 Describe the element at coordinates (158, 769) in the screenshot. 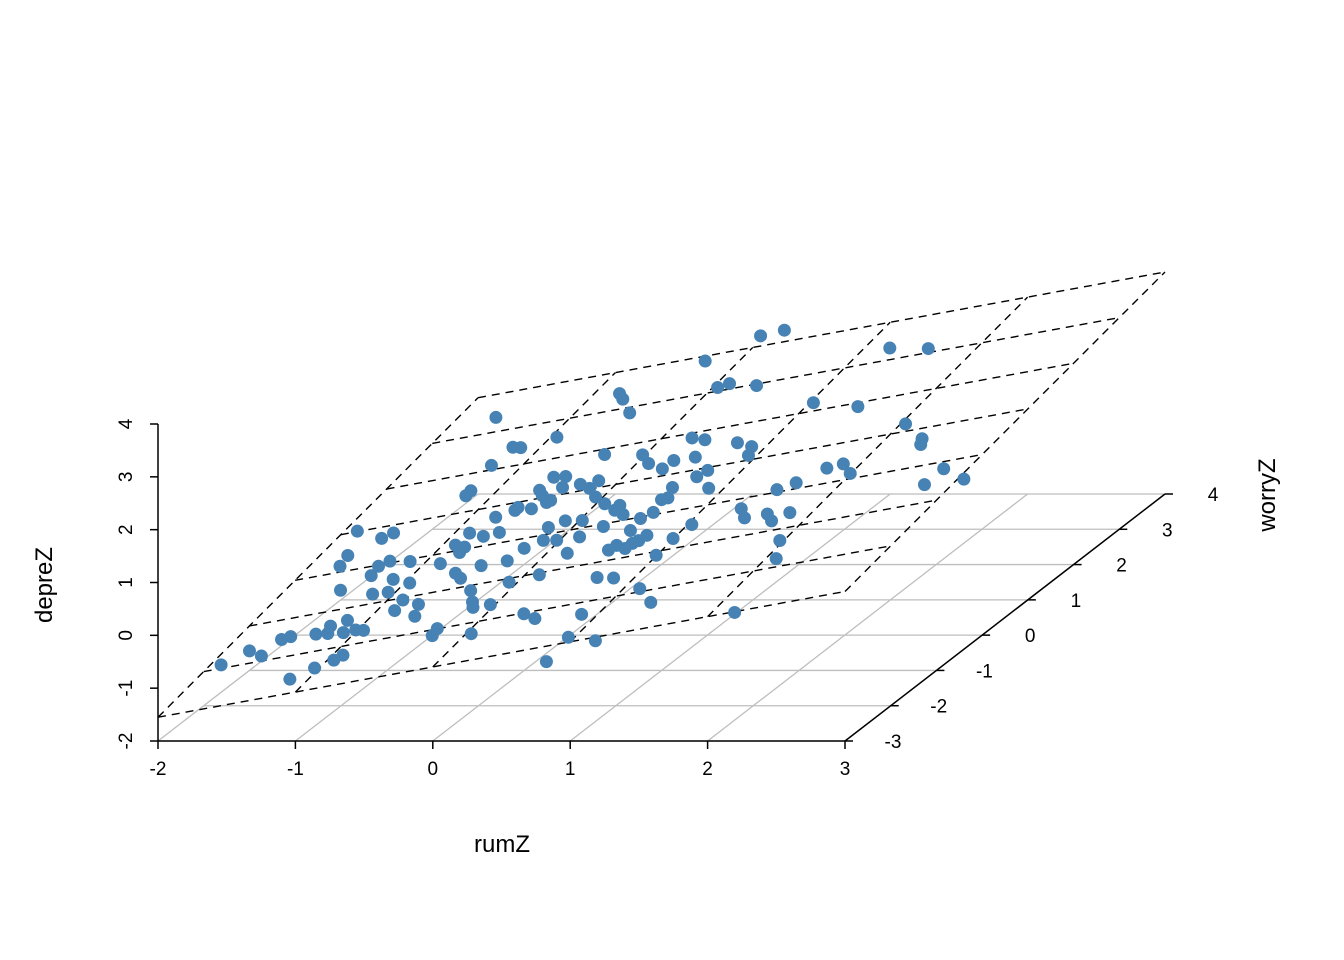

I see `x-tick-label: -2` at that location.